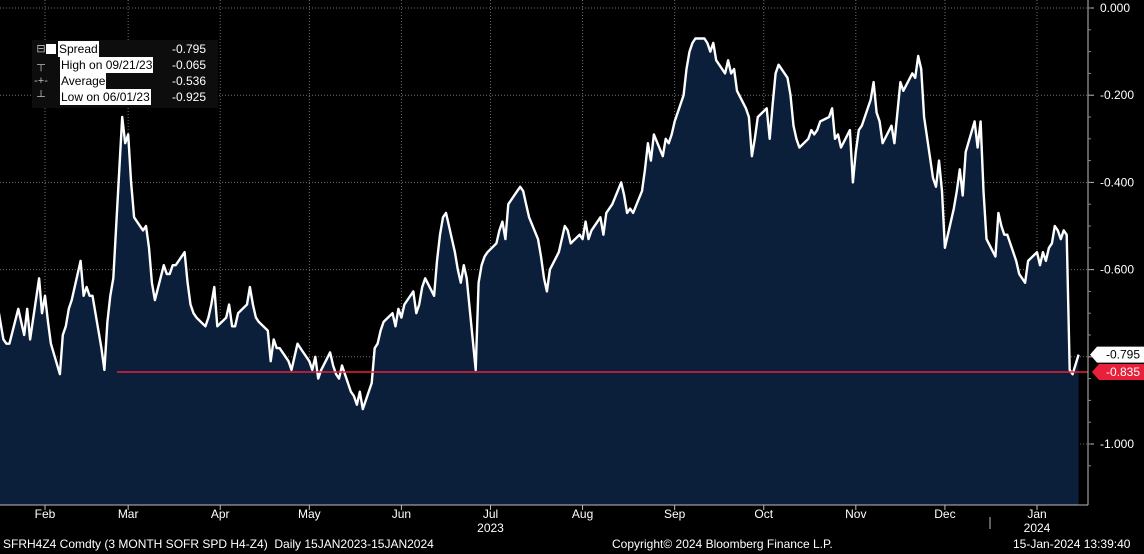  I want to click on legend-label-spread: Spread, so click(78, 49).